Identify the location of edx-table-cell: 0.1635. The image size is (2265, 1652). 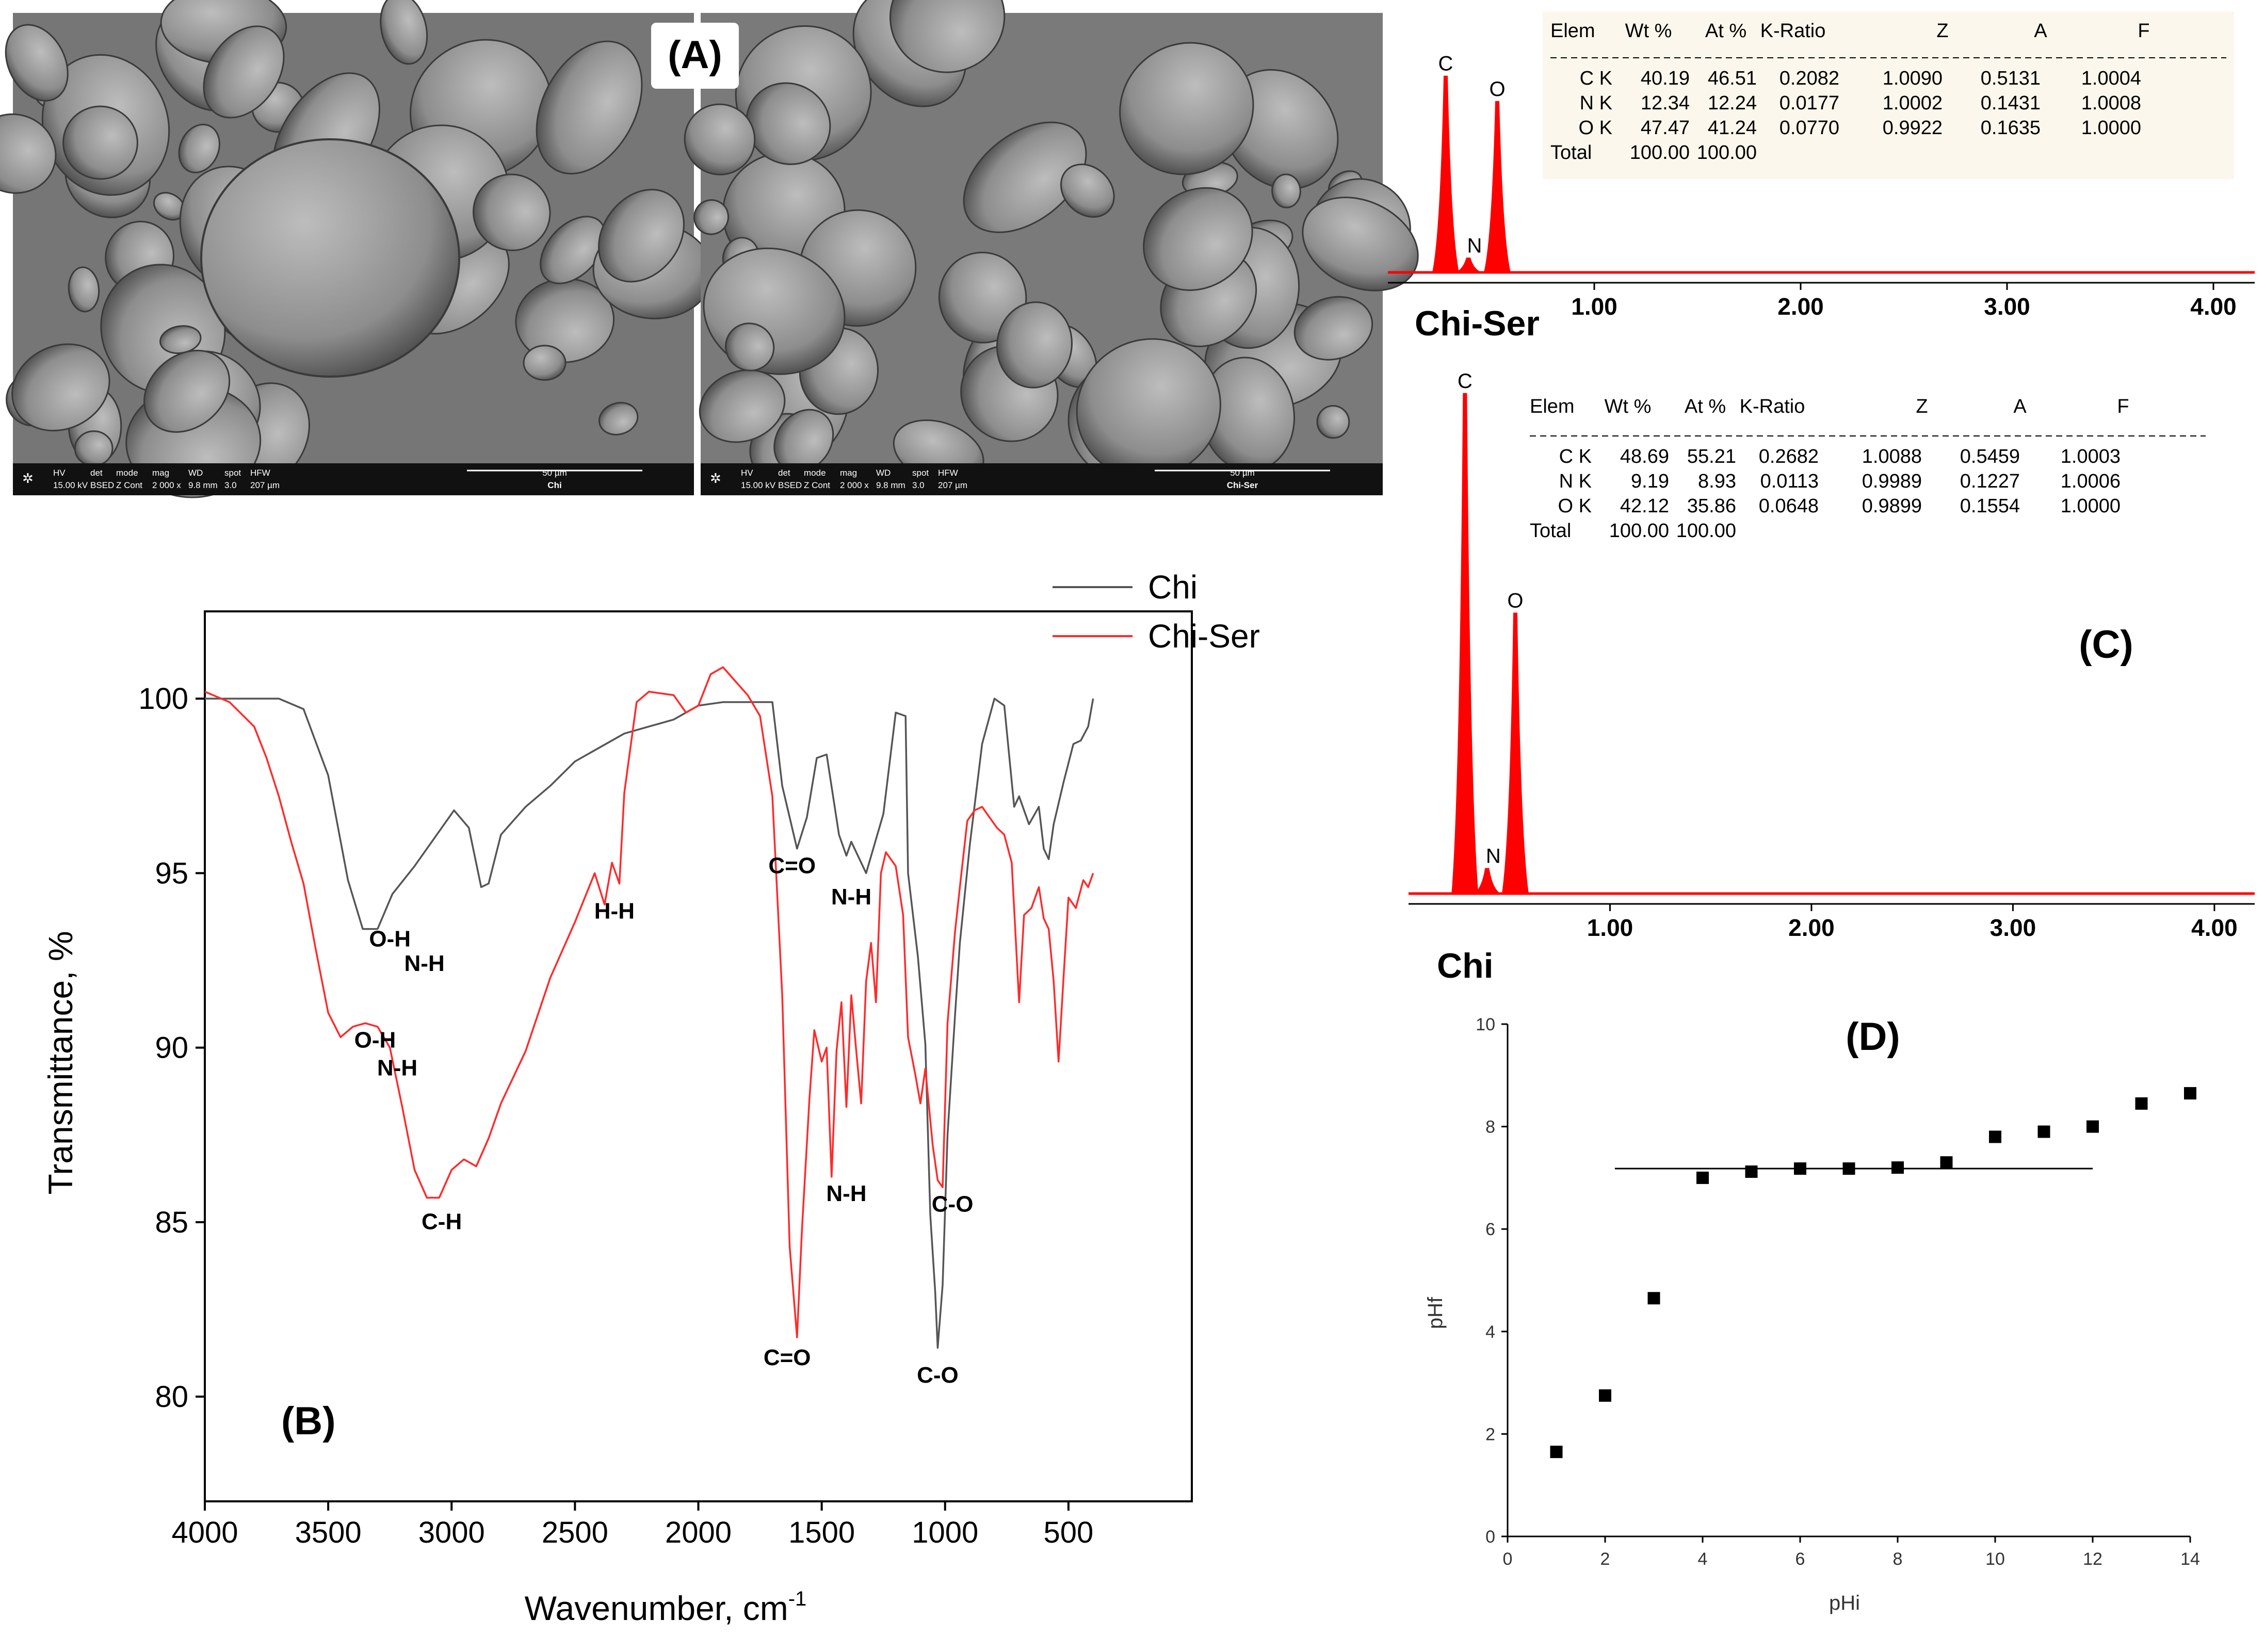
(2011, 128).